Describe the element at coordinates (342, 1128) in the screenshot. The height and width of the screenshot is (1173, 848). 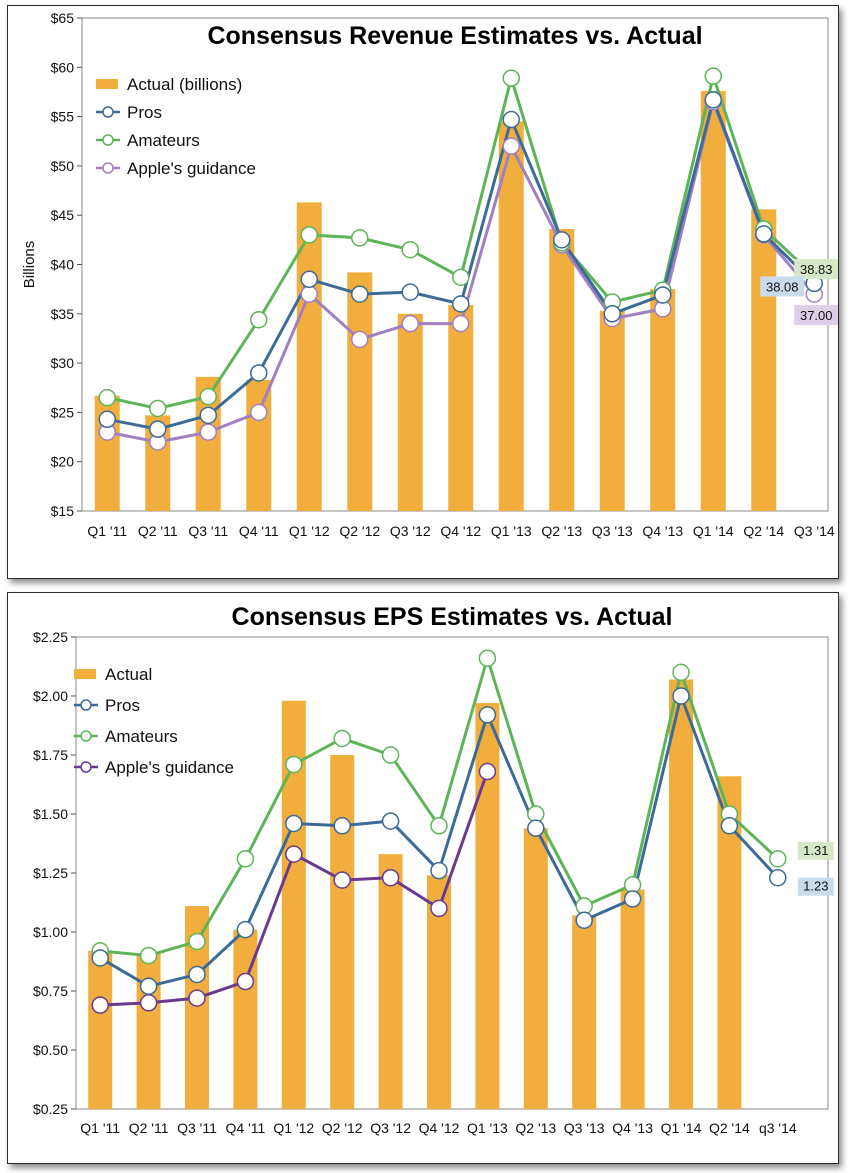
I see `eps-x-tick-label: Q2 '12` at that location.